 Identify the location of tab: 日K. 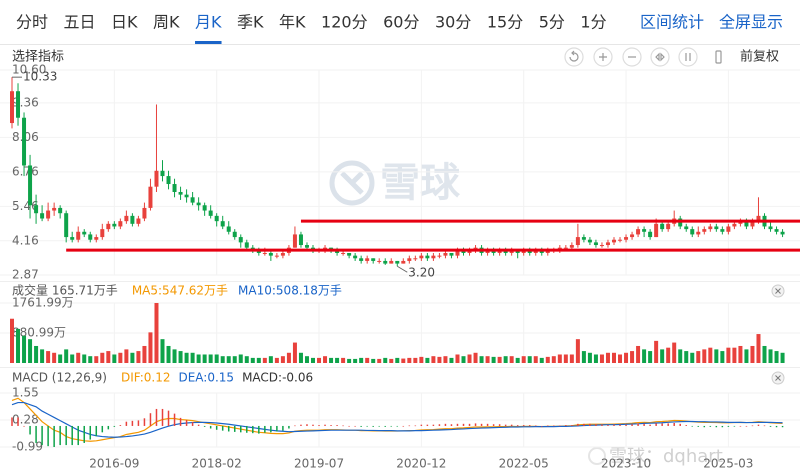
(124, 22).